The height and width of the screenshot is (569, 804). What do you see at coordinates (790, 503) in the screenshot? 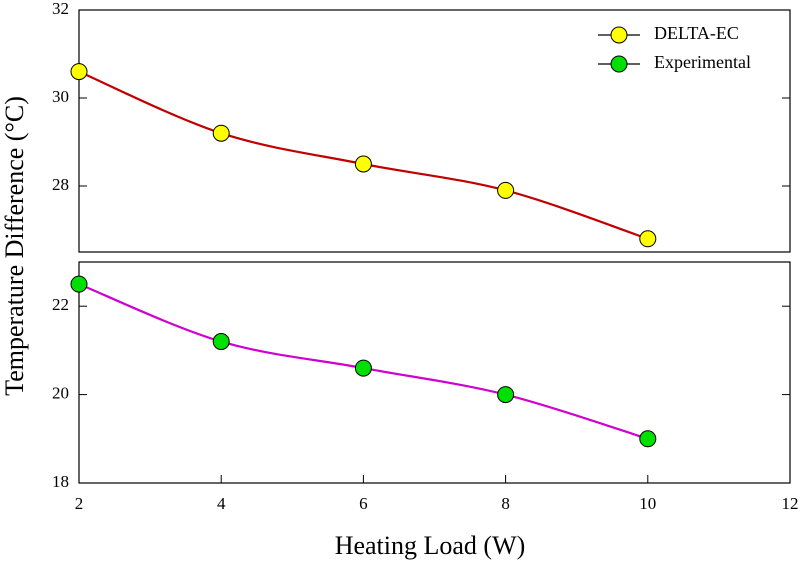
I see `x-tick-label: 12` at bounding box center [790, 503].